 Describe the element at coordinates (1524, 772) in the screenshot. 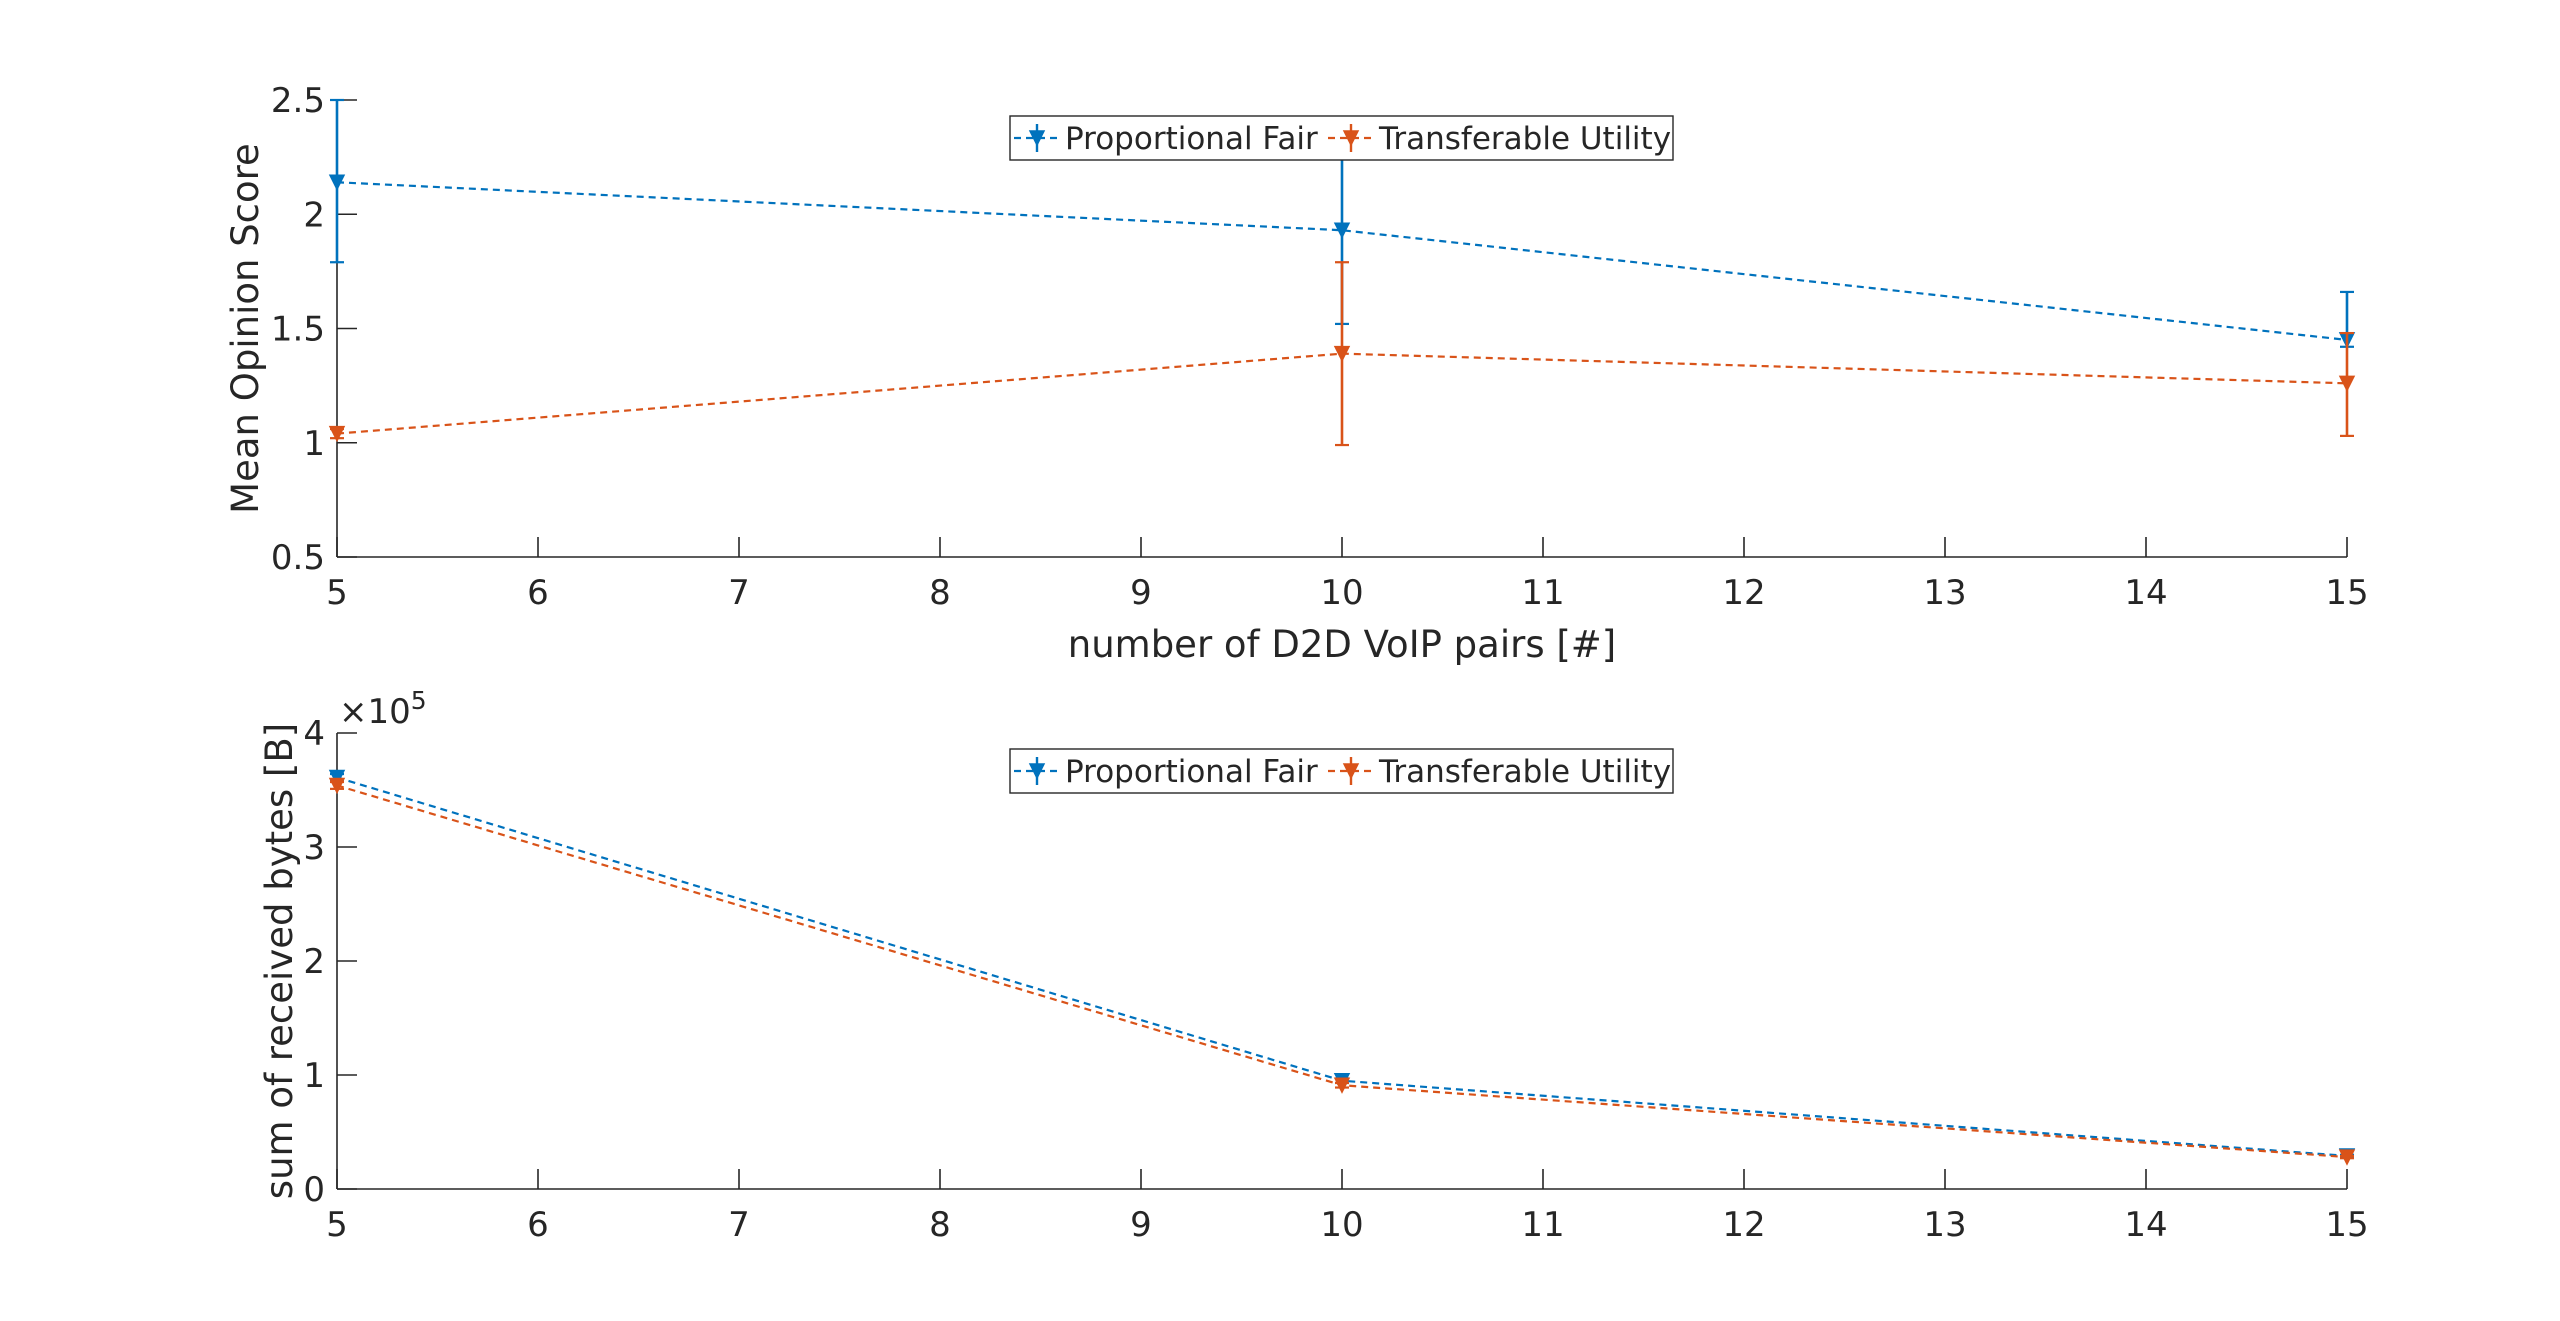

I see `chart2-legend-label-2: Transferable Utility` at that location.